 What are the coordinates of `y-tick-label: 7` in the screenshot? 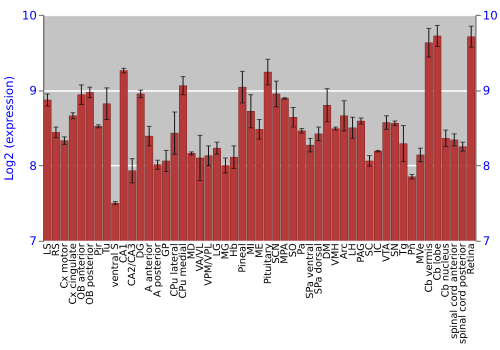 It's located at (33, 241).